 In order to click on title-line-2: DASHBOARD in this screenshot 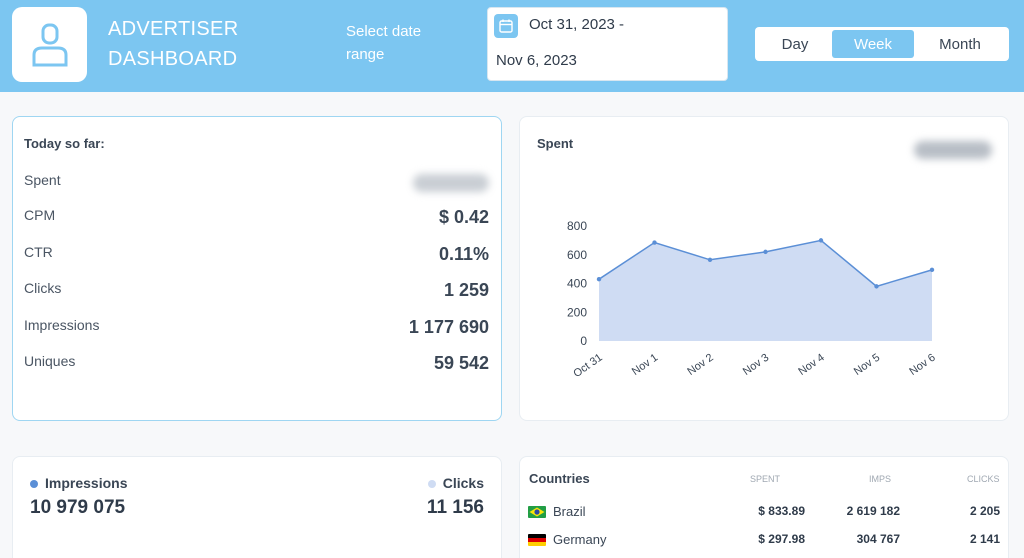, I will do `click(173, 59)`.